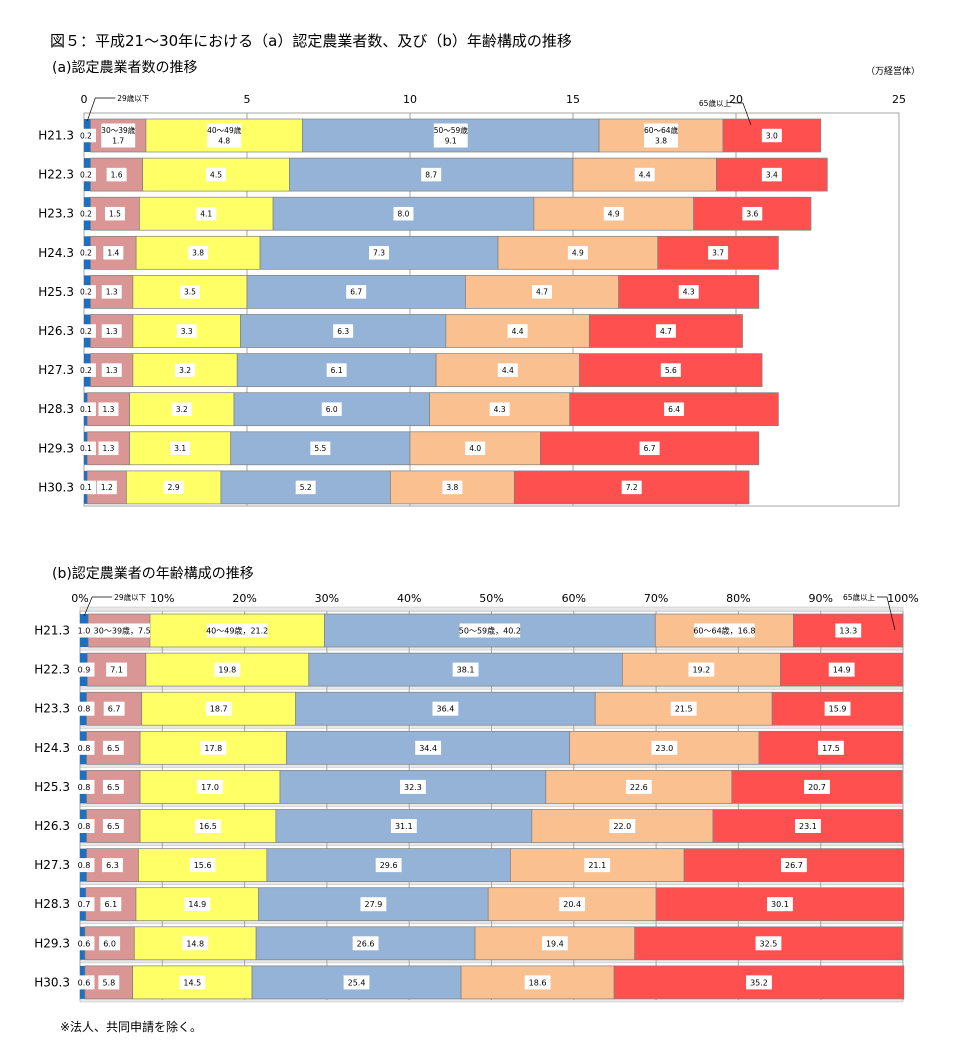  Describe the element at coordinates (203, 865) in the screenshot. I see `data-label: 15.6` at that location.